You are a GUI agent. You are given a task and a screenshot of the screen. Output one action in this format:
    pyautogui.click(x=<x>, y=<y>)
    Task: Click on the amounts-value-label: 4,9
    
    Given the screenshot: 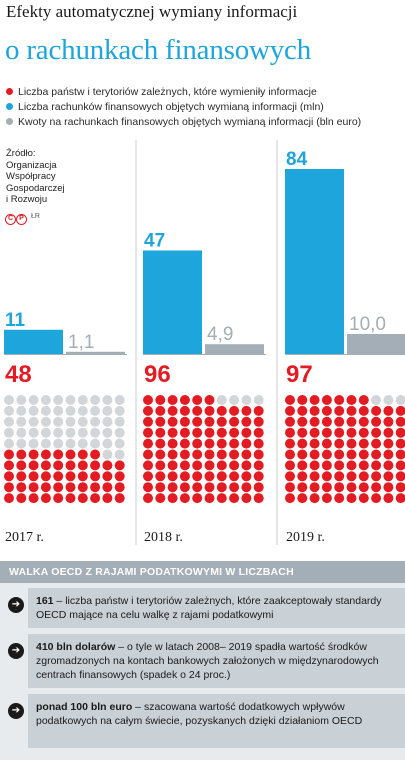 What is the action you would take?
    pyautogui.click(x=220, y=334)
    